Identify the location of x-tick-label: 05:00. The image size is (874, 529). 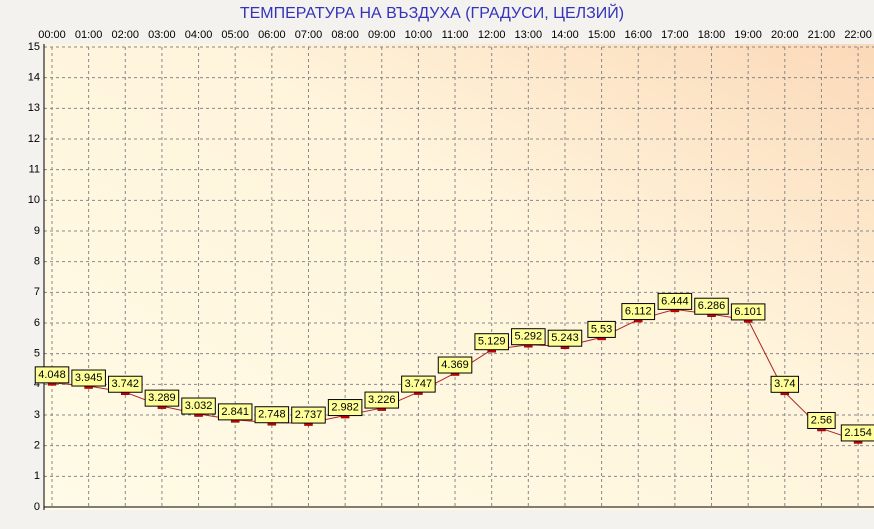
(235, 35).